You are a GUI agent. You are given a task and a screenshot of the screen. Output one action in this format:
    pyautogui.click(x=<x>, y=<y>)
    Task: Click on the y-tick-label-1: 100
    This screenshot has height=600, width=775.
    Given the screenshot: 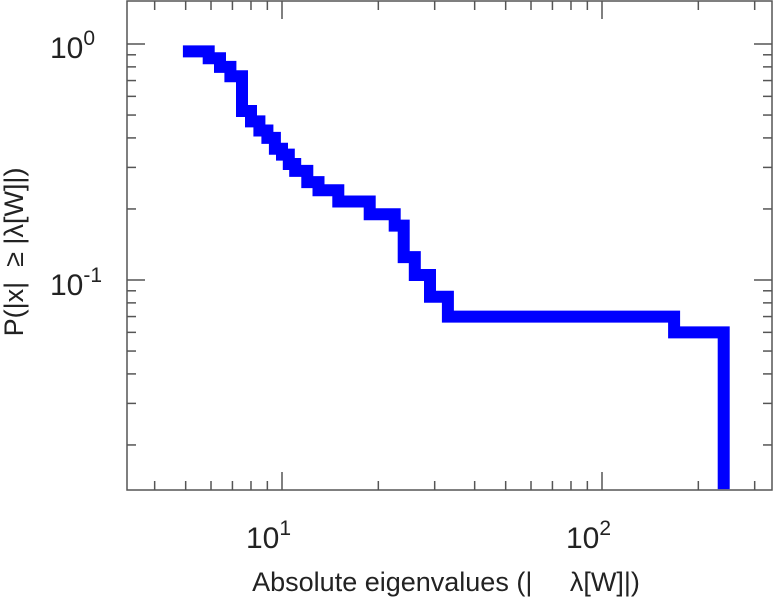 What is the action you would take?
    pyautogui.click(x=72, y=46)
    